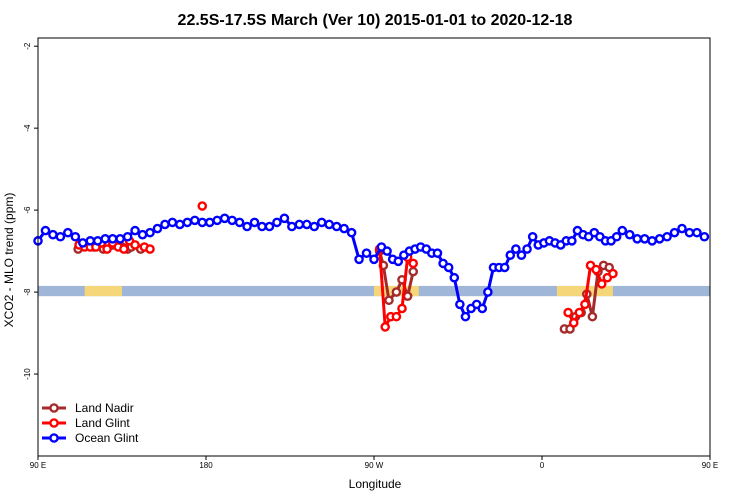  What do you see at coordinates (102, 423) in the screenshot?
I see `legend-label: Land Glint` at bounding box center [102, 423].